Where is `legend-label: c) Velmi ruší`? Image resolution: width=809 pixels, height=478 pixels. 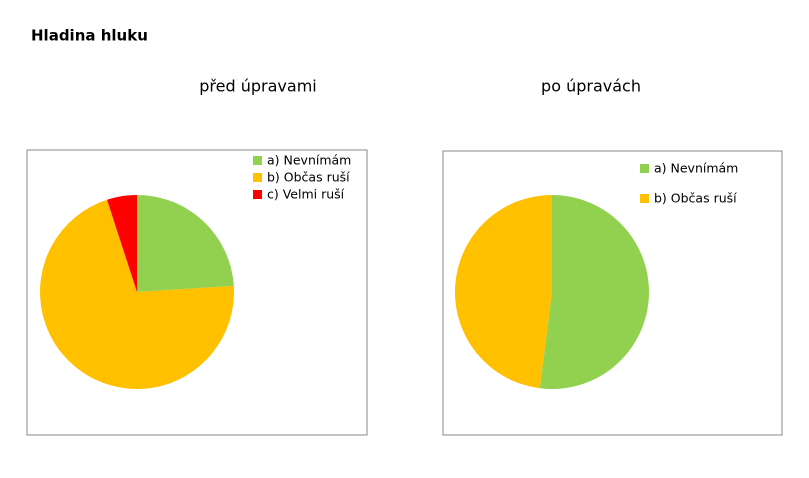 legend-label: c) Velmi ruší is located at coordinates (306, 194).